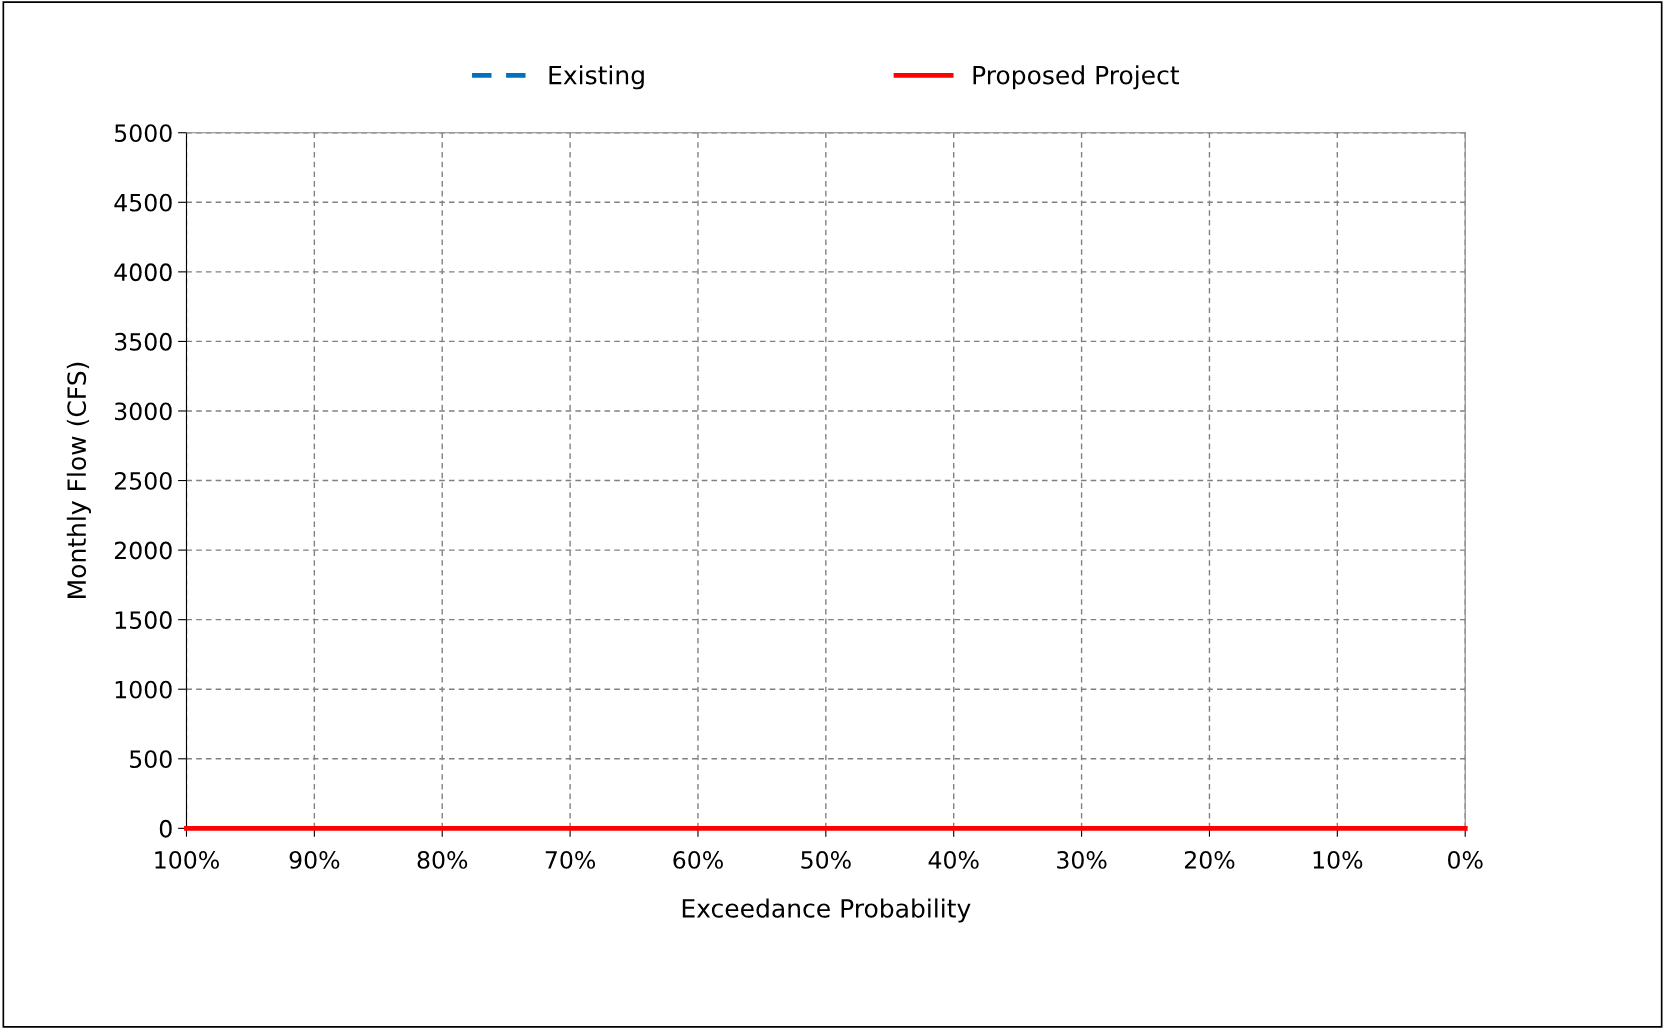 The width and height of the screenshot is (1665, 1029). I want to click on y-tick-label: 4500, so click(143, 202).